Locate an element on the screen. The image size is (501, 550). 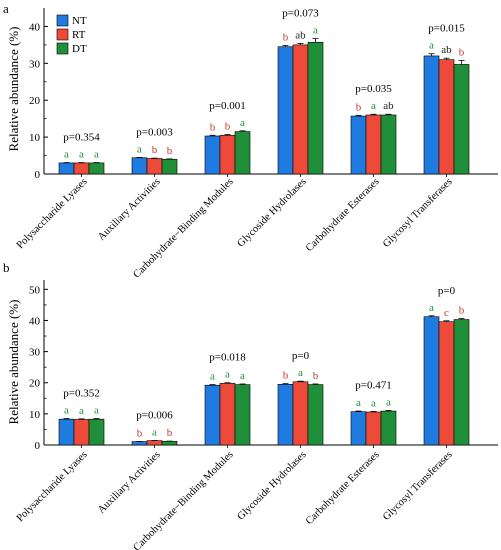
y-tick-label-a-4: 40 is located at coordinates (35, 27).